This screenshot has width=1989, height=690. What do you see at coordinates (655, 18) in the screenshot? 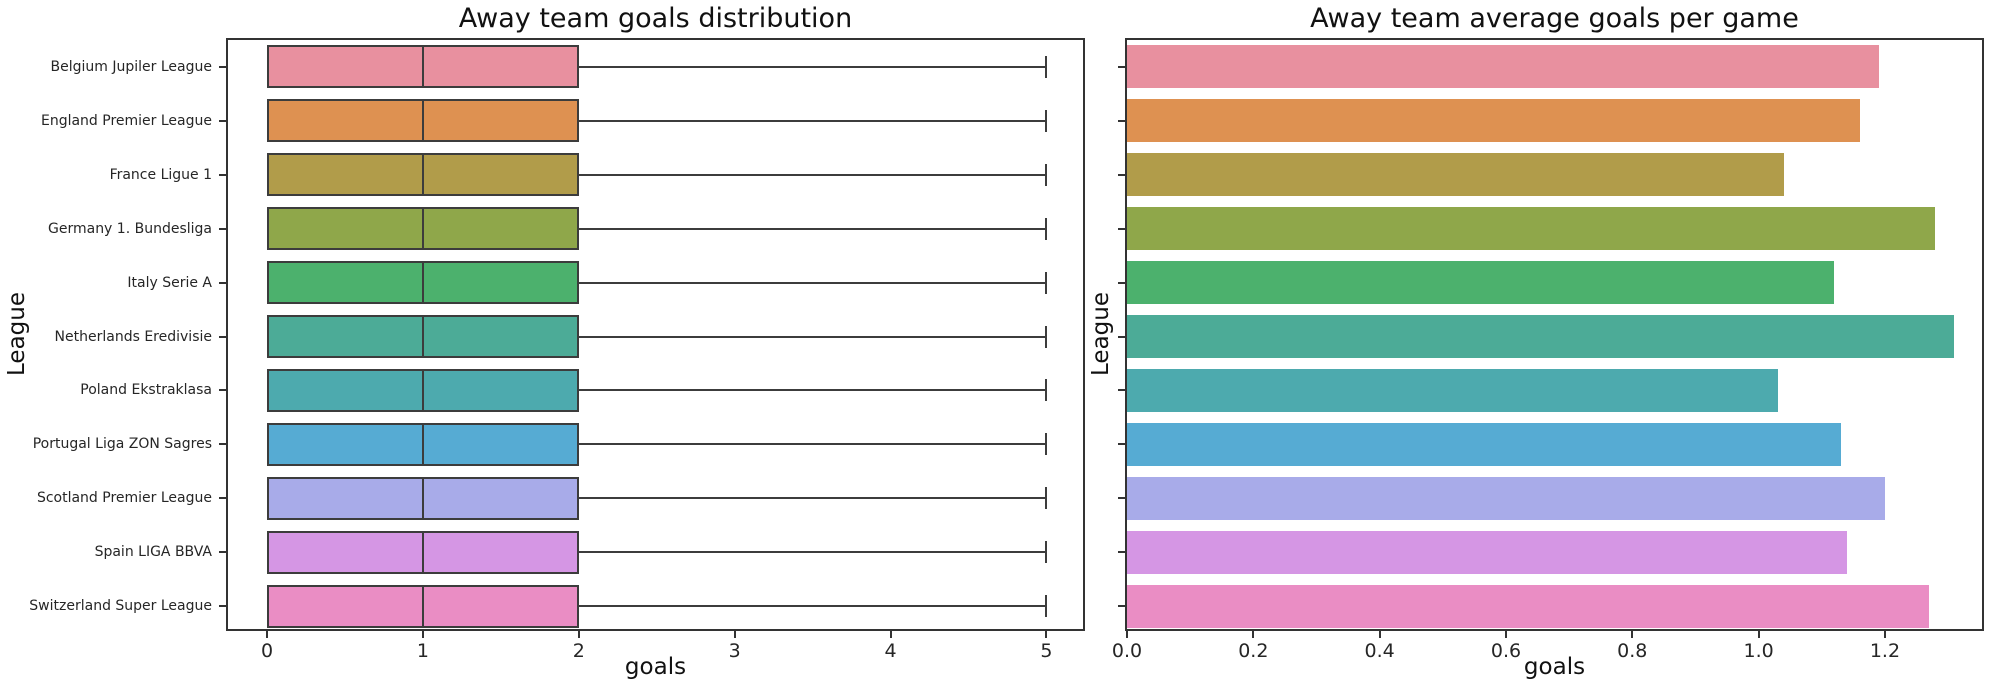
I see `boxplot-title: Away team goals distribution` at bounding box center [655, 18].